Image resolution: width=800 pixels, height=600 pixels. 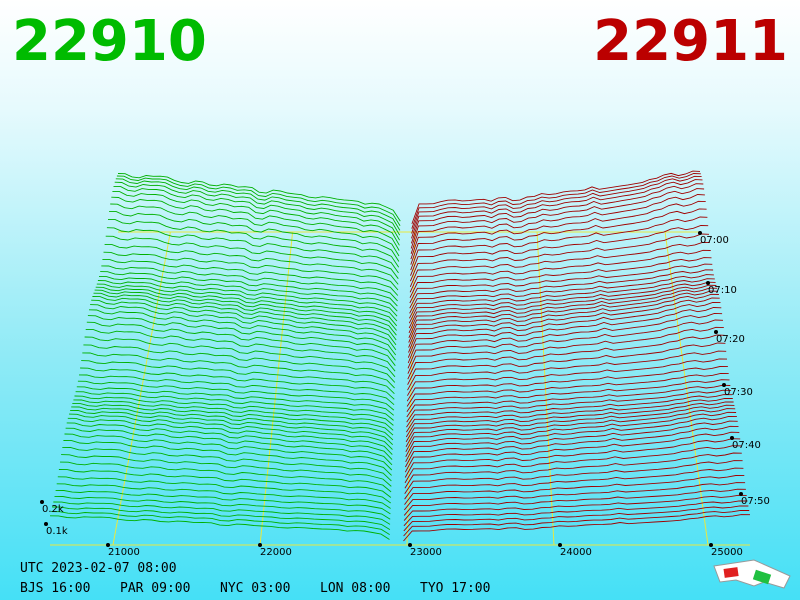 I want to click on depth-label: 0.1k, so click(x=57, y=531).